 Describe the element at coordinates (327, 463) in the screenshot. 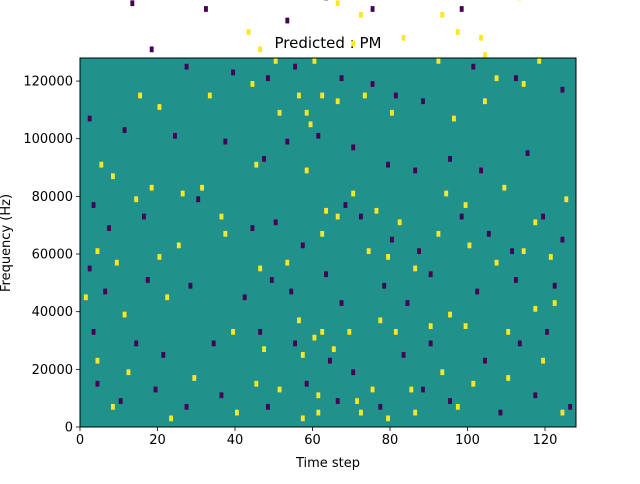

I see `x-axis-label: Time step` at that location.